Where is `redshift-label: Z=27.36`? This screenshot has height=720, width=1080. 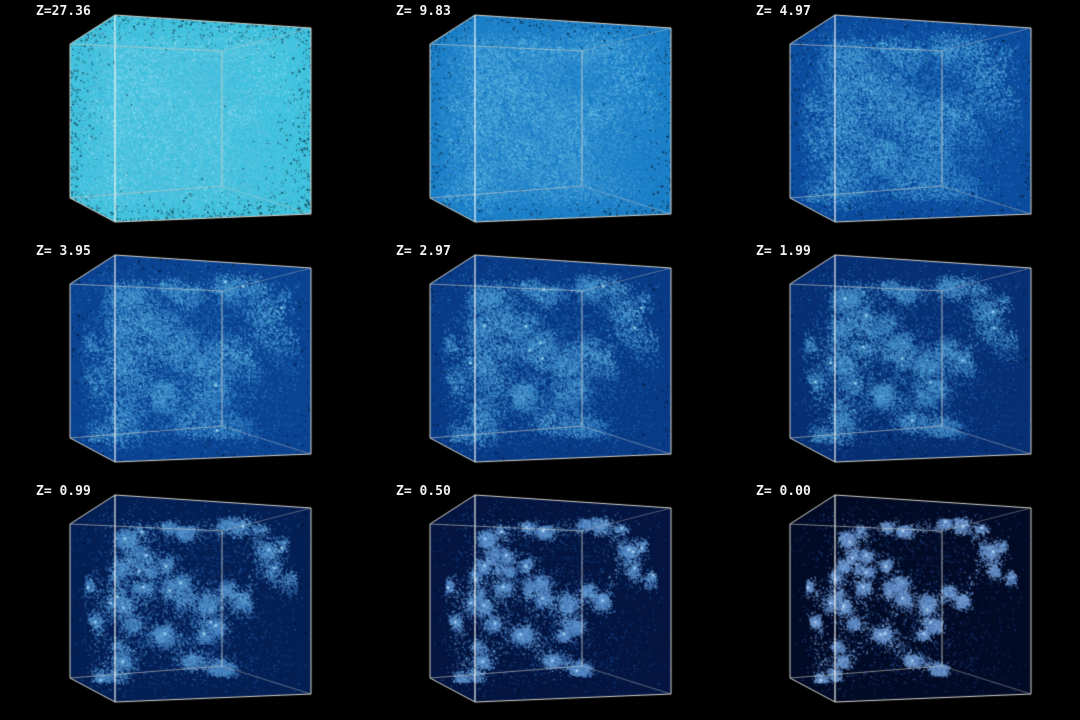
redshift-label: Z=27.36 is located at coordinates (63, 11).